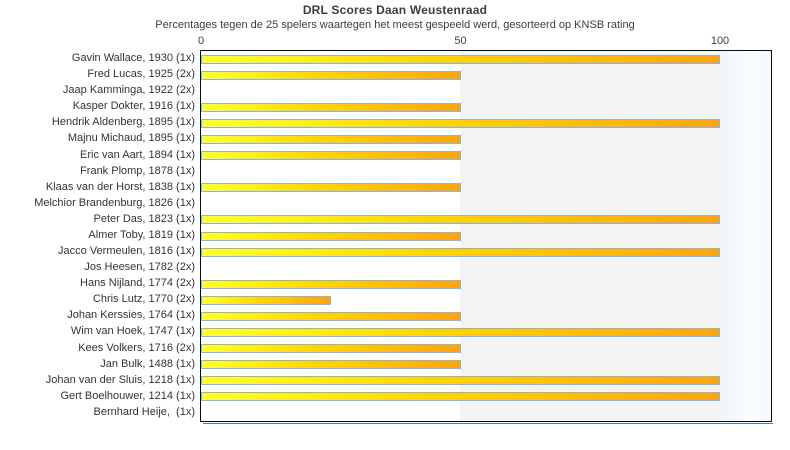  What do you see at coordinates (720, 41) in the screenshot?
I see `x-axis-tick: 100` at bounding box center [720, 41].